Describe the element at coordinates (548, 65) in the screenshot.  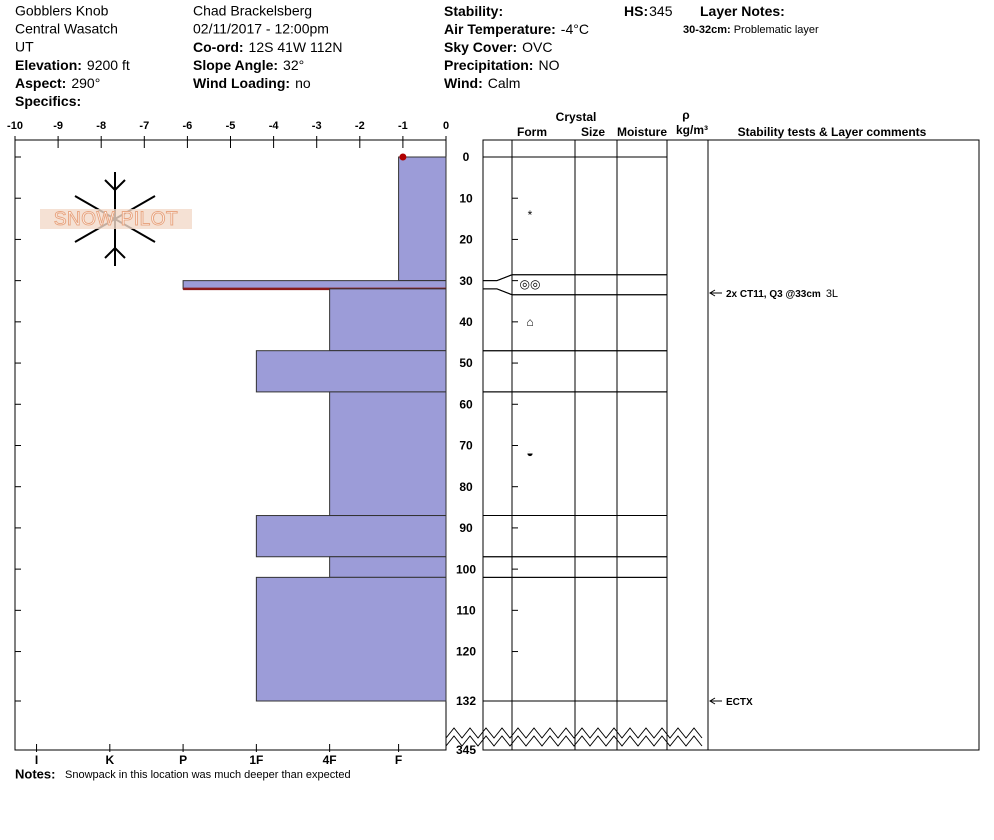
I see `field-value: NO` at that location.